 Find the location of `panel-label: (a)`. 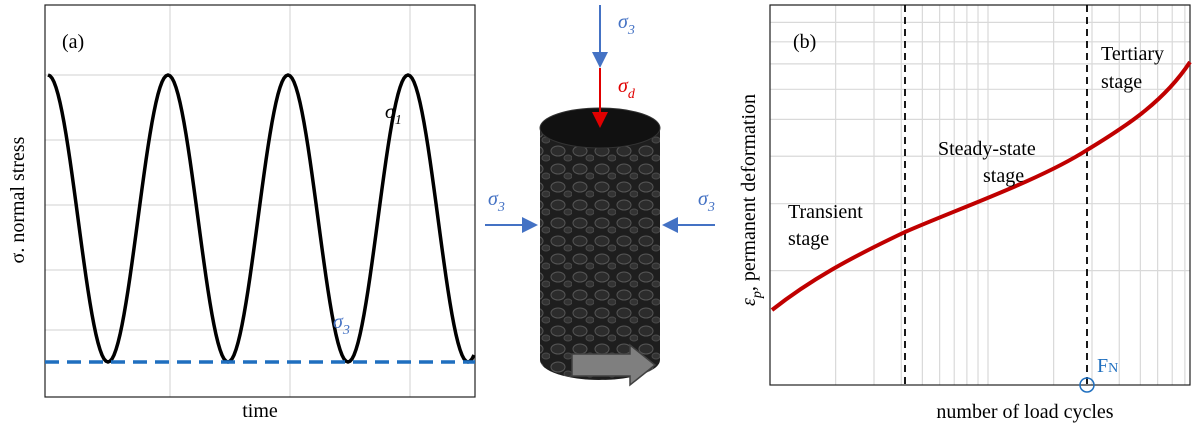

panel-label: (a) is located at coordinates (73, 42).